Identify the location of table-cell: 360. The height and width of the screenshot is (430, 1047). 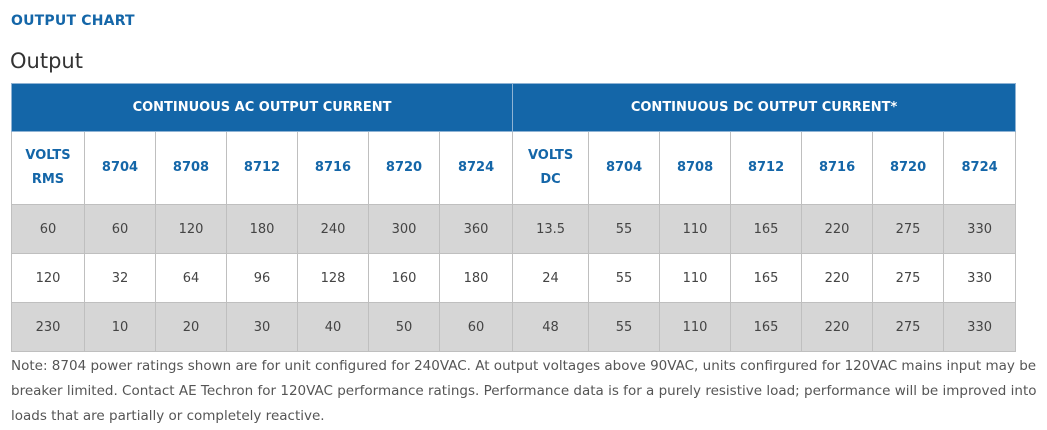
(476, 229).